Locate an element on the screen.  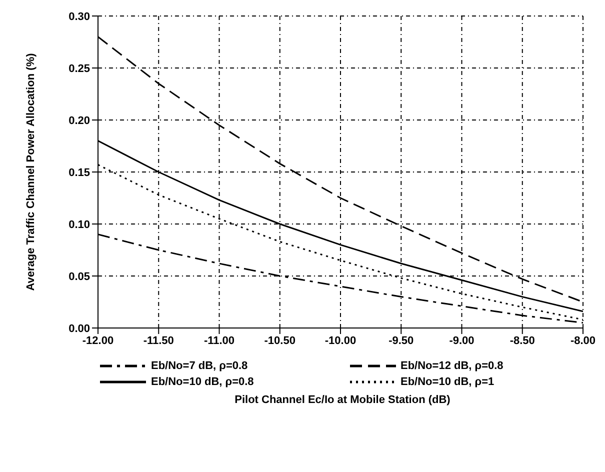
legend-label: Eb/No=10 dB, ρ=1 is located at coordinates (447, 382).